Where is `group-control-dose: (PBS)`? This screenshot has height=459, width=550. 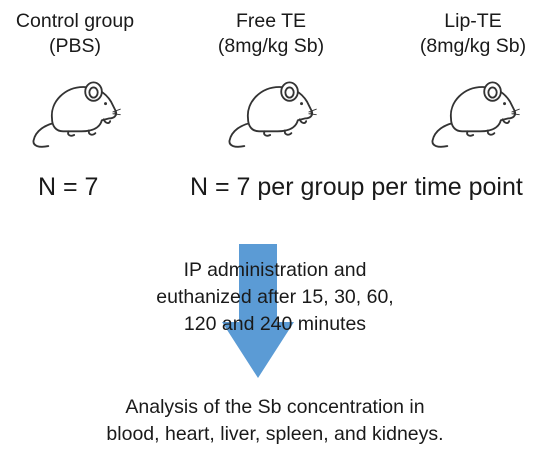
group-control-dose: (PBS) is located at coordinates (74, 46).